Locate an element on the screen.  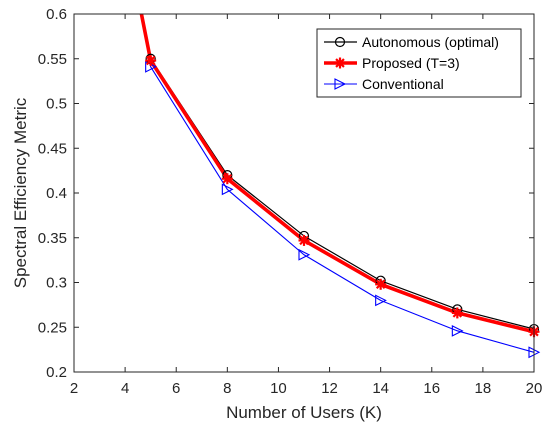
x-tick-label: 6 is located at coordinates (176, 388).